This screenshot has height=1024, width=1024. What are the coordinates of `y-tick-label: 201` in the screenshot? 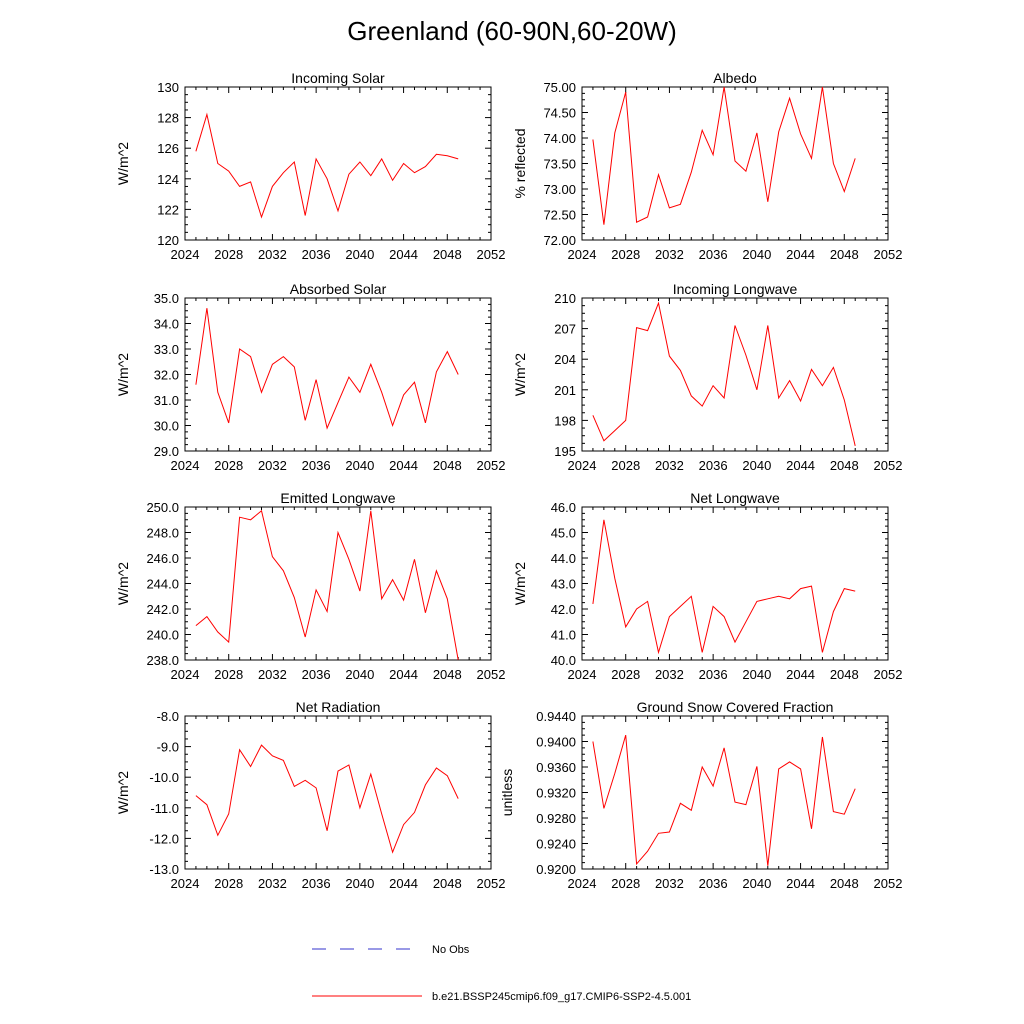 It's located at (565, 390).